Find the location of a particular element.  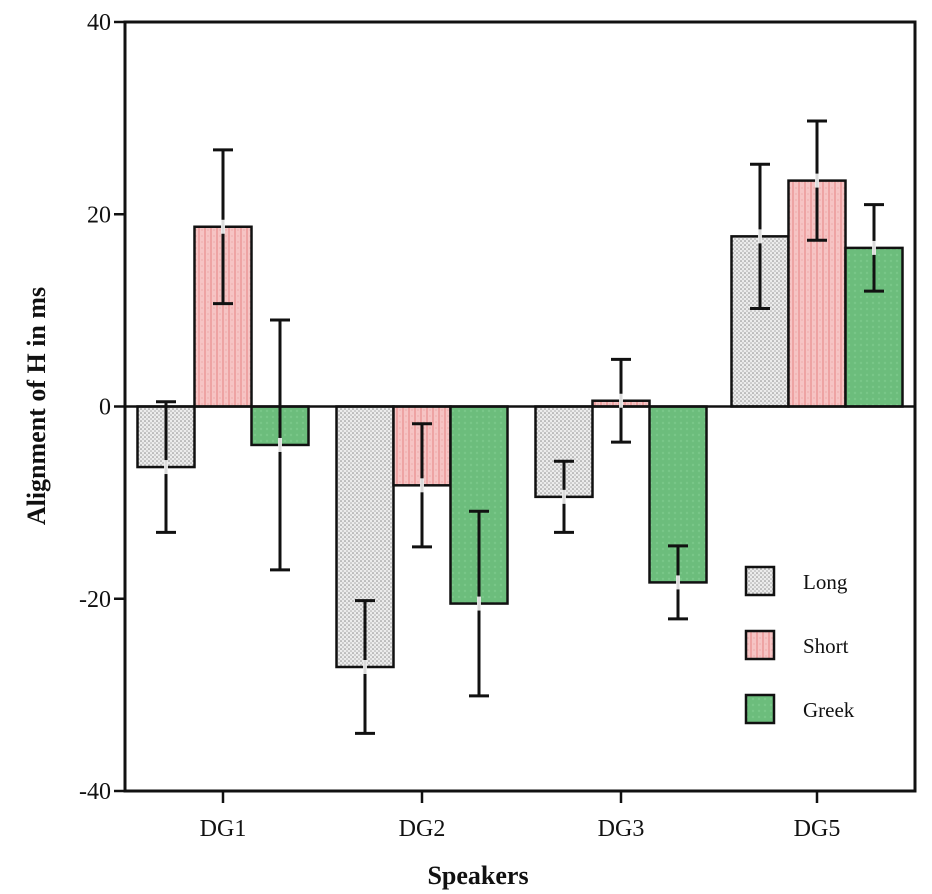

y-axis: 40 20 0 -20 -40 is located at coordinates (102, 407).